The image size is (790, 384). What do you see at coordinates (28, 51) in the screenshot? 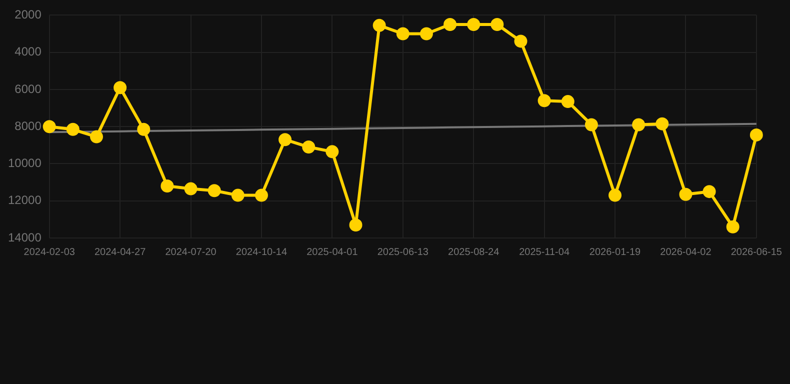
I see `y-tick-label: 4000` at bounding box center [28, 51].